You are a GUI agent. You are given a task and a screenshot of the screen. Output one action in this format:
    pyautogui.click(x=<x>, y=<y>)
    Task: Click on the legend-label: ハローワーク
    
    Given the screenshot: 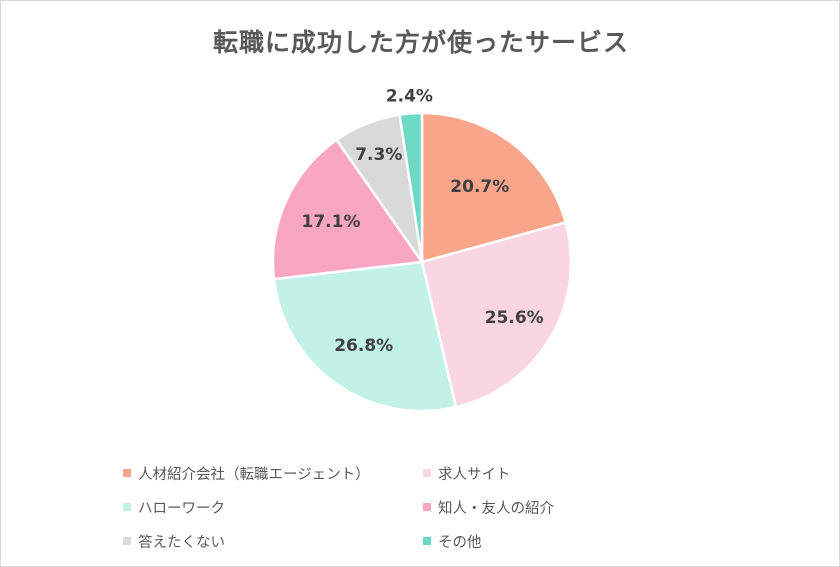 What is the action you would take?
    pyautogui.click(x=181, y=508)
    